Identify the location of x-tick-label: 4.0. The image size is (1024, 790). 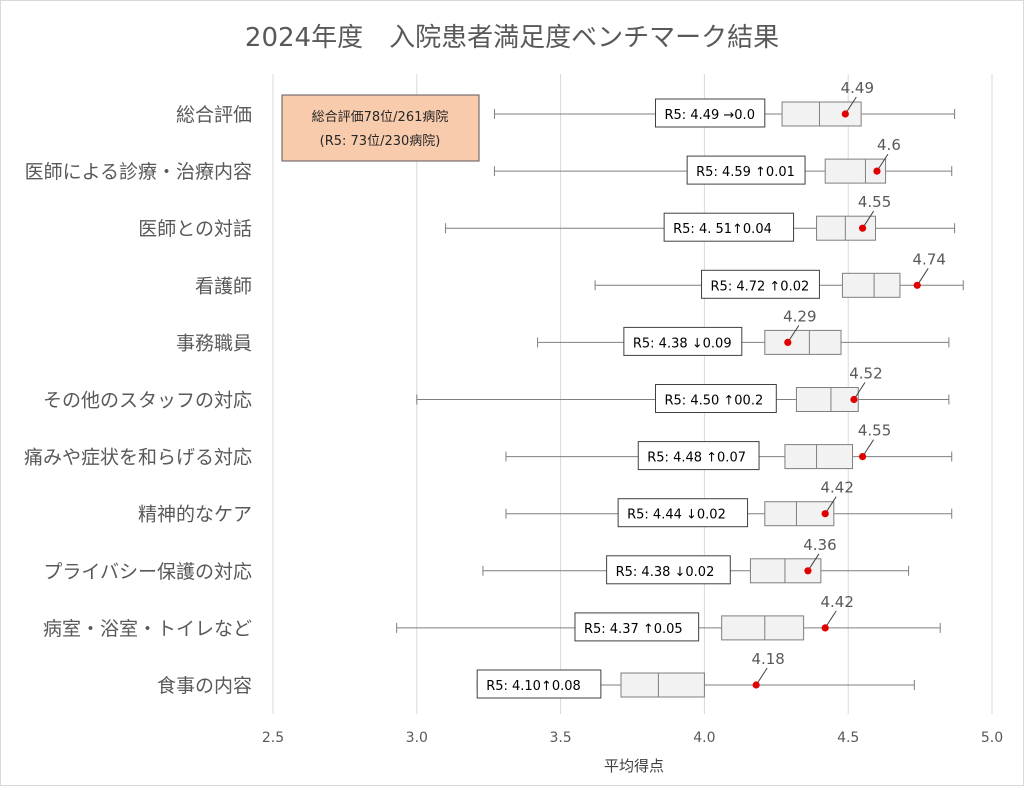
(704, 738).